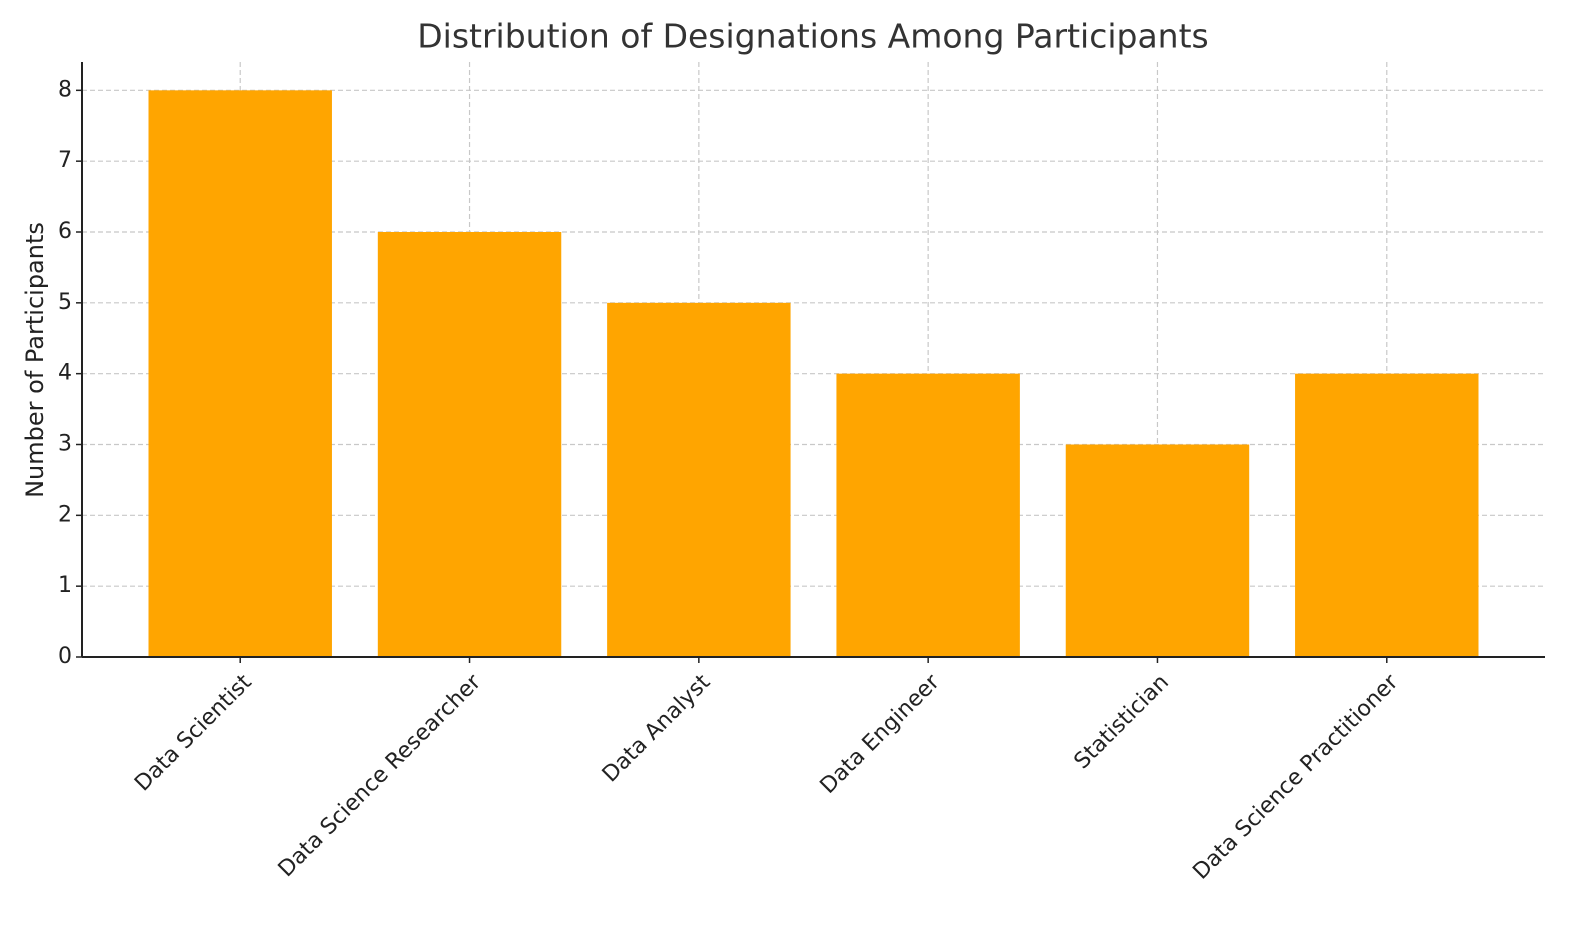 The image size is (1578, 947). Describe the element at coordinates (65, 514) in the screenshot. I see `y-tick-label: 2` at that location.